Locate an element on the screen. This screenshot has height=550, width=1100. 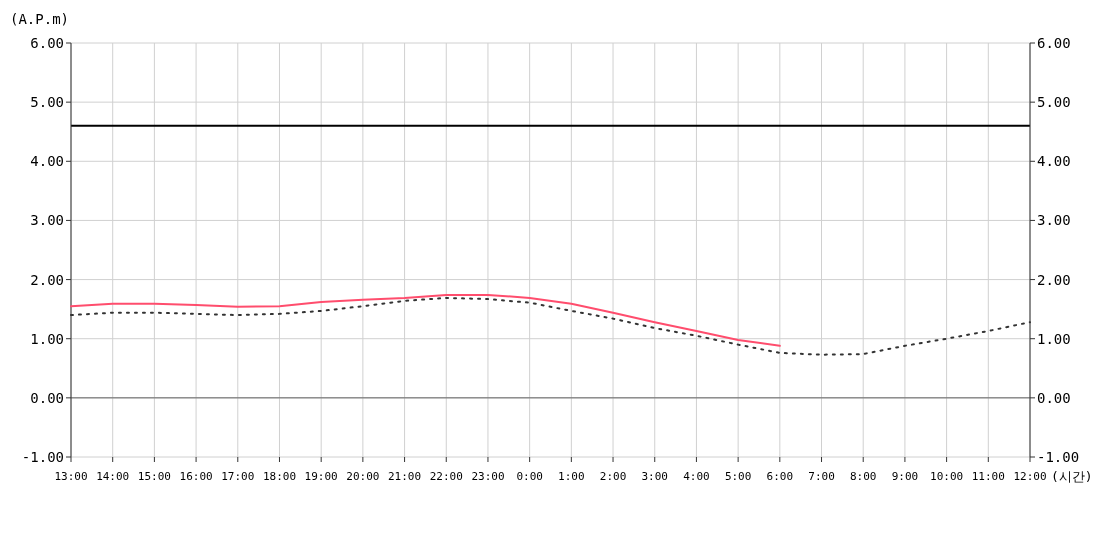
x-tick-label: 13:00 is located at coordinates (71, 476).